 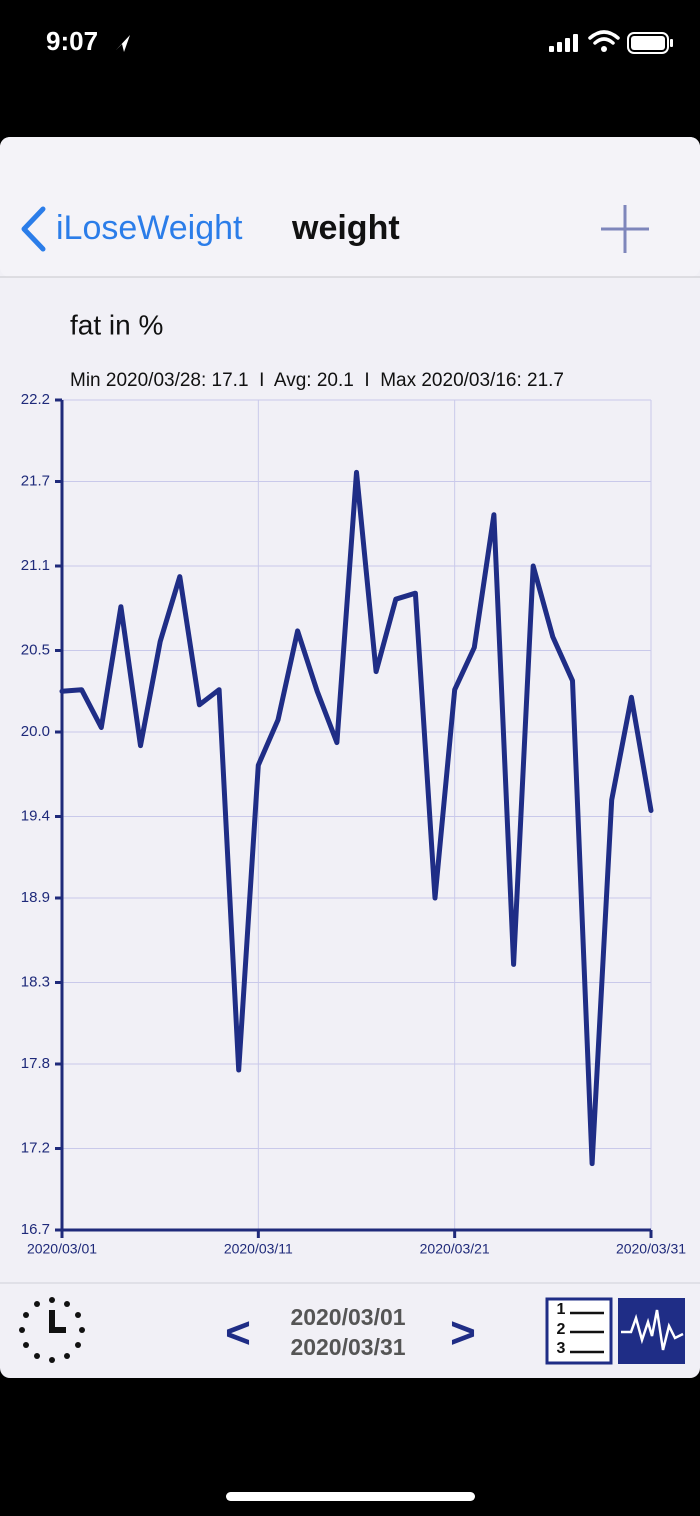 I want to click on y-tick-label: 22.2, so click(x=35, y=399).